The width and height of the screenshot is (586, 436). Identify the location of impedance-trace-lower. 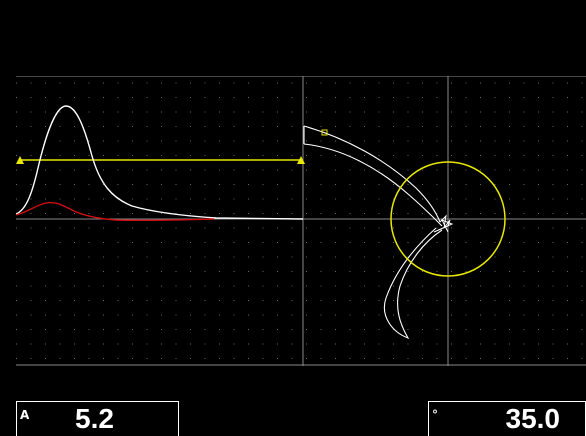
(413, 283).